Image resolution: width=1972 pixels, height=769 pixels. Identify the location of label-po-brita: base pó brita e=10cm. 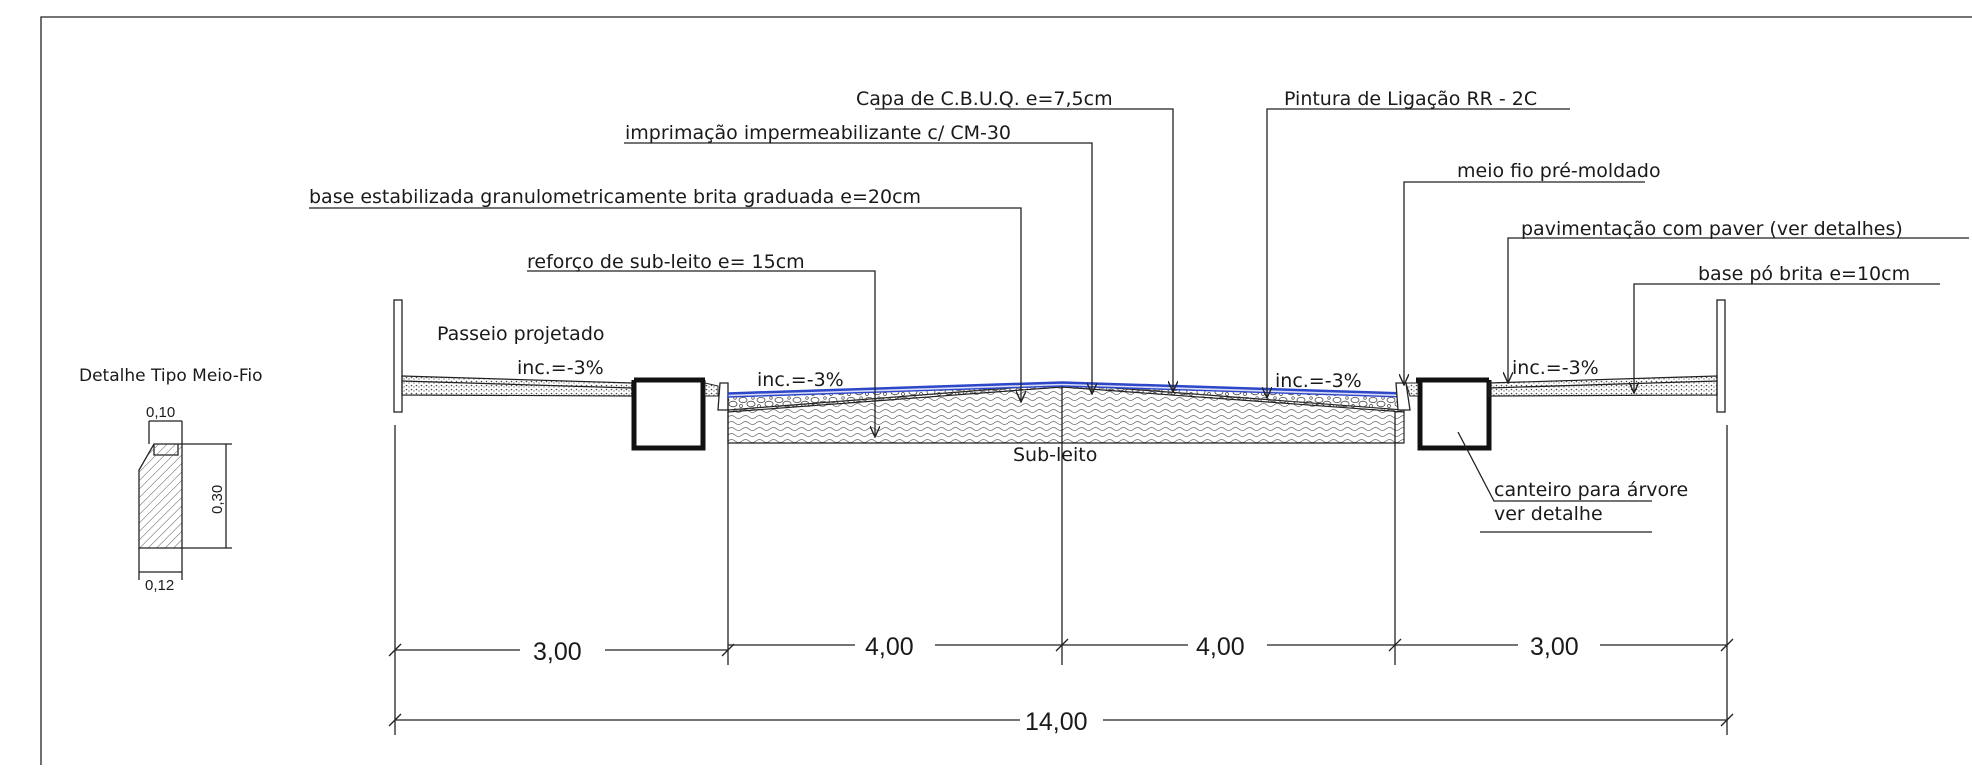
(1804, 274).